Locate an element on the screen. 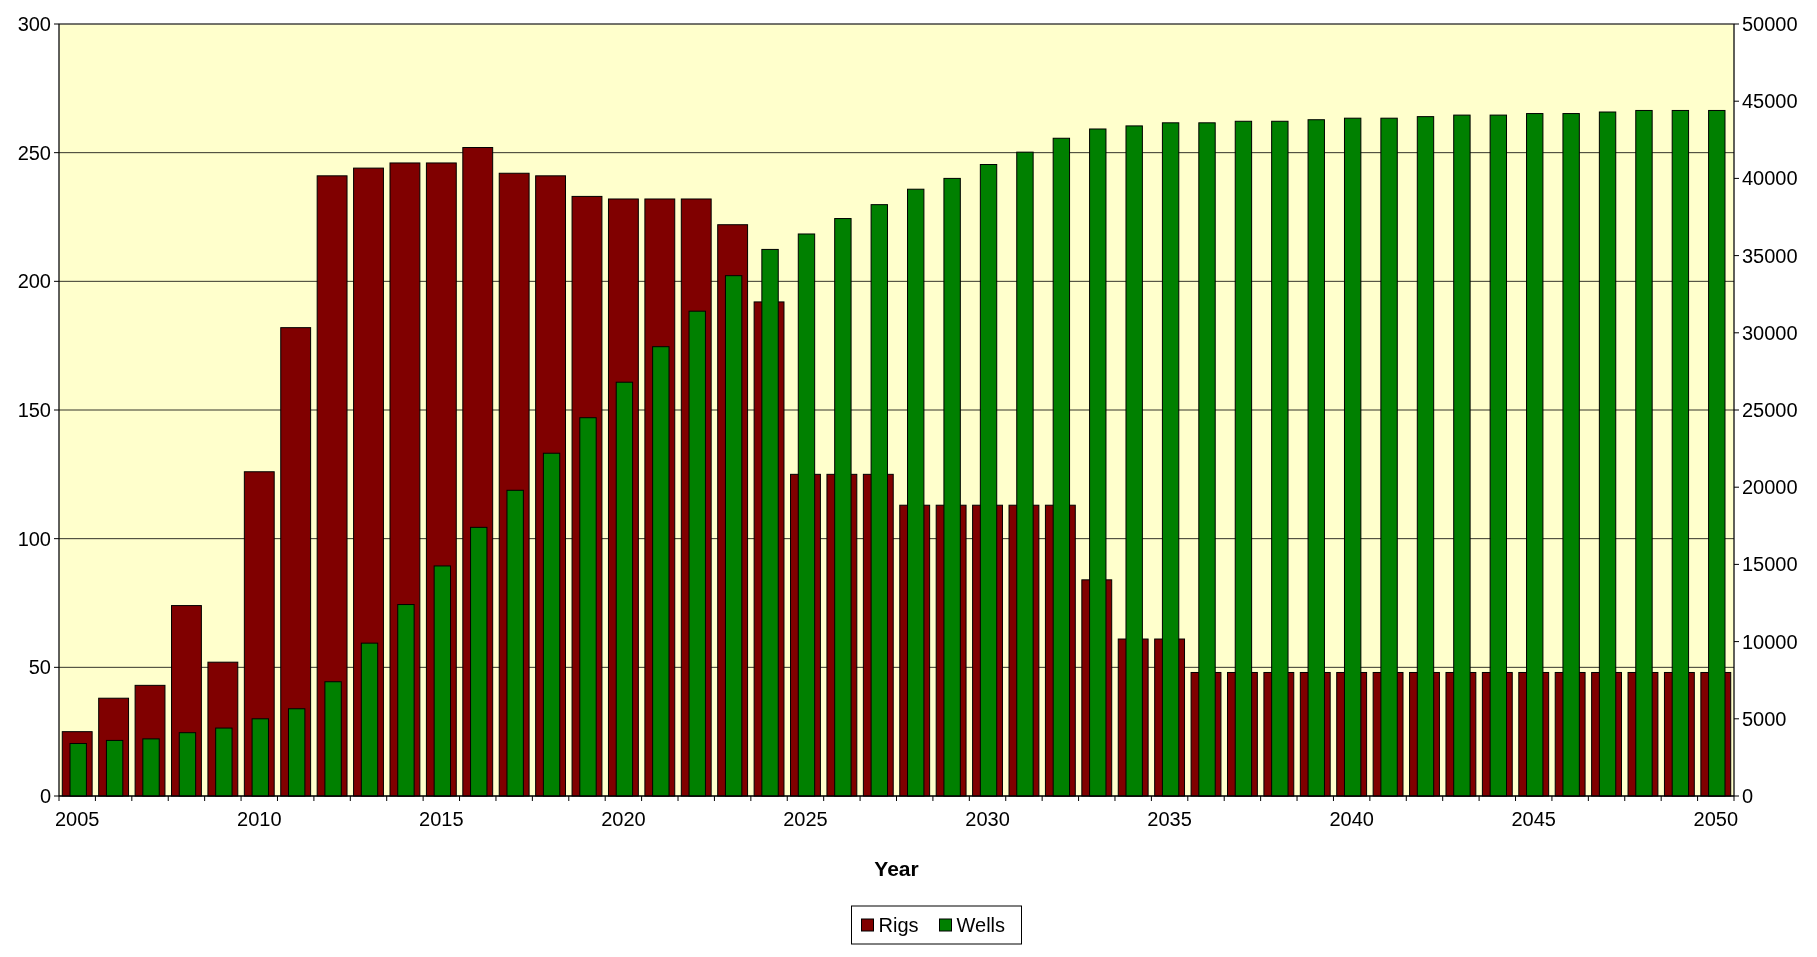  y-tick-label: 200 is located at coordinates (34, 281).